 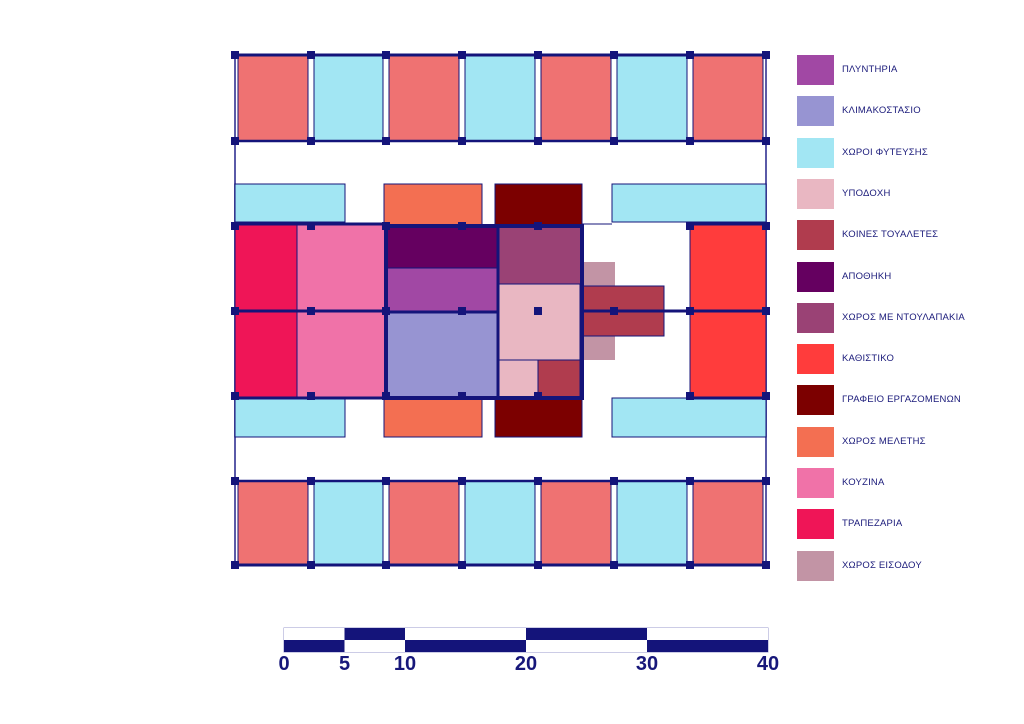 What do you see at coordinates (728, 268) in the screenshot?
I see `living-room-upper` at bounding box center [728, 268].